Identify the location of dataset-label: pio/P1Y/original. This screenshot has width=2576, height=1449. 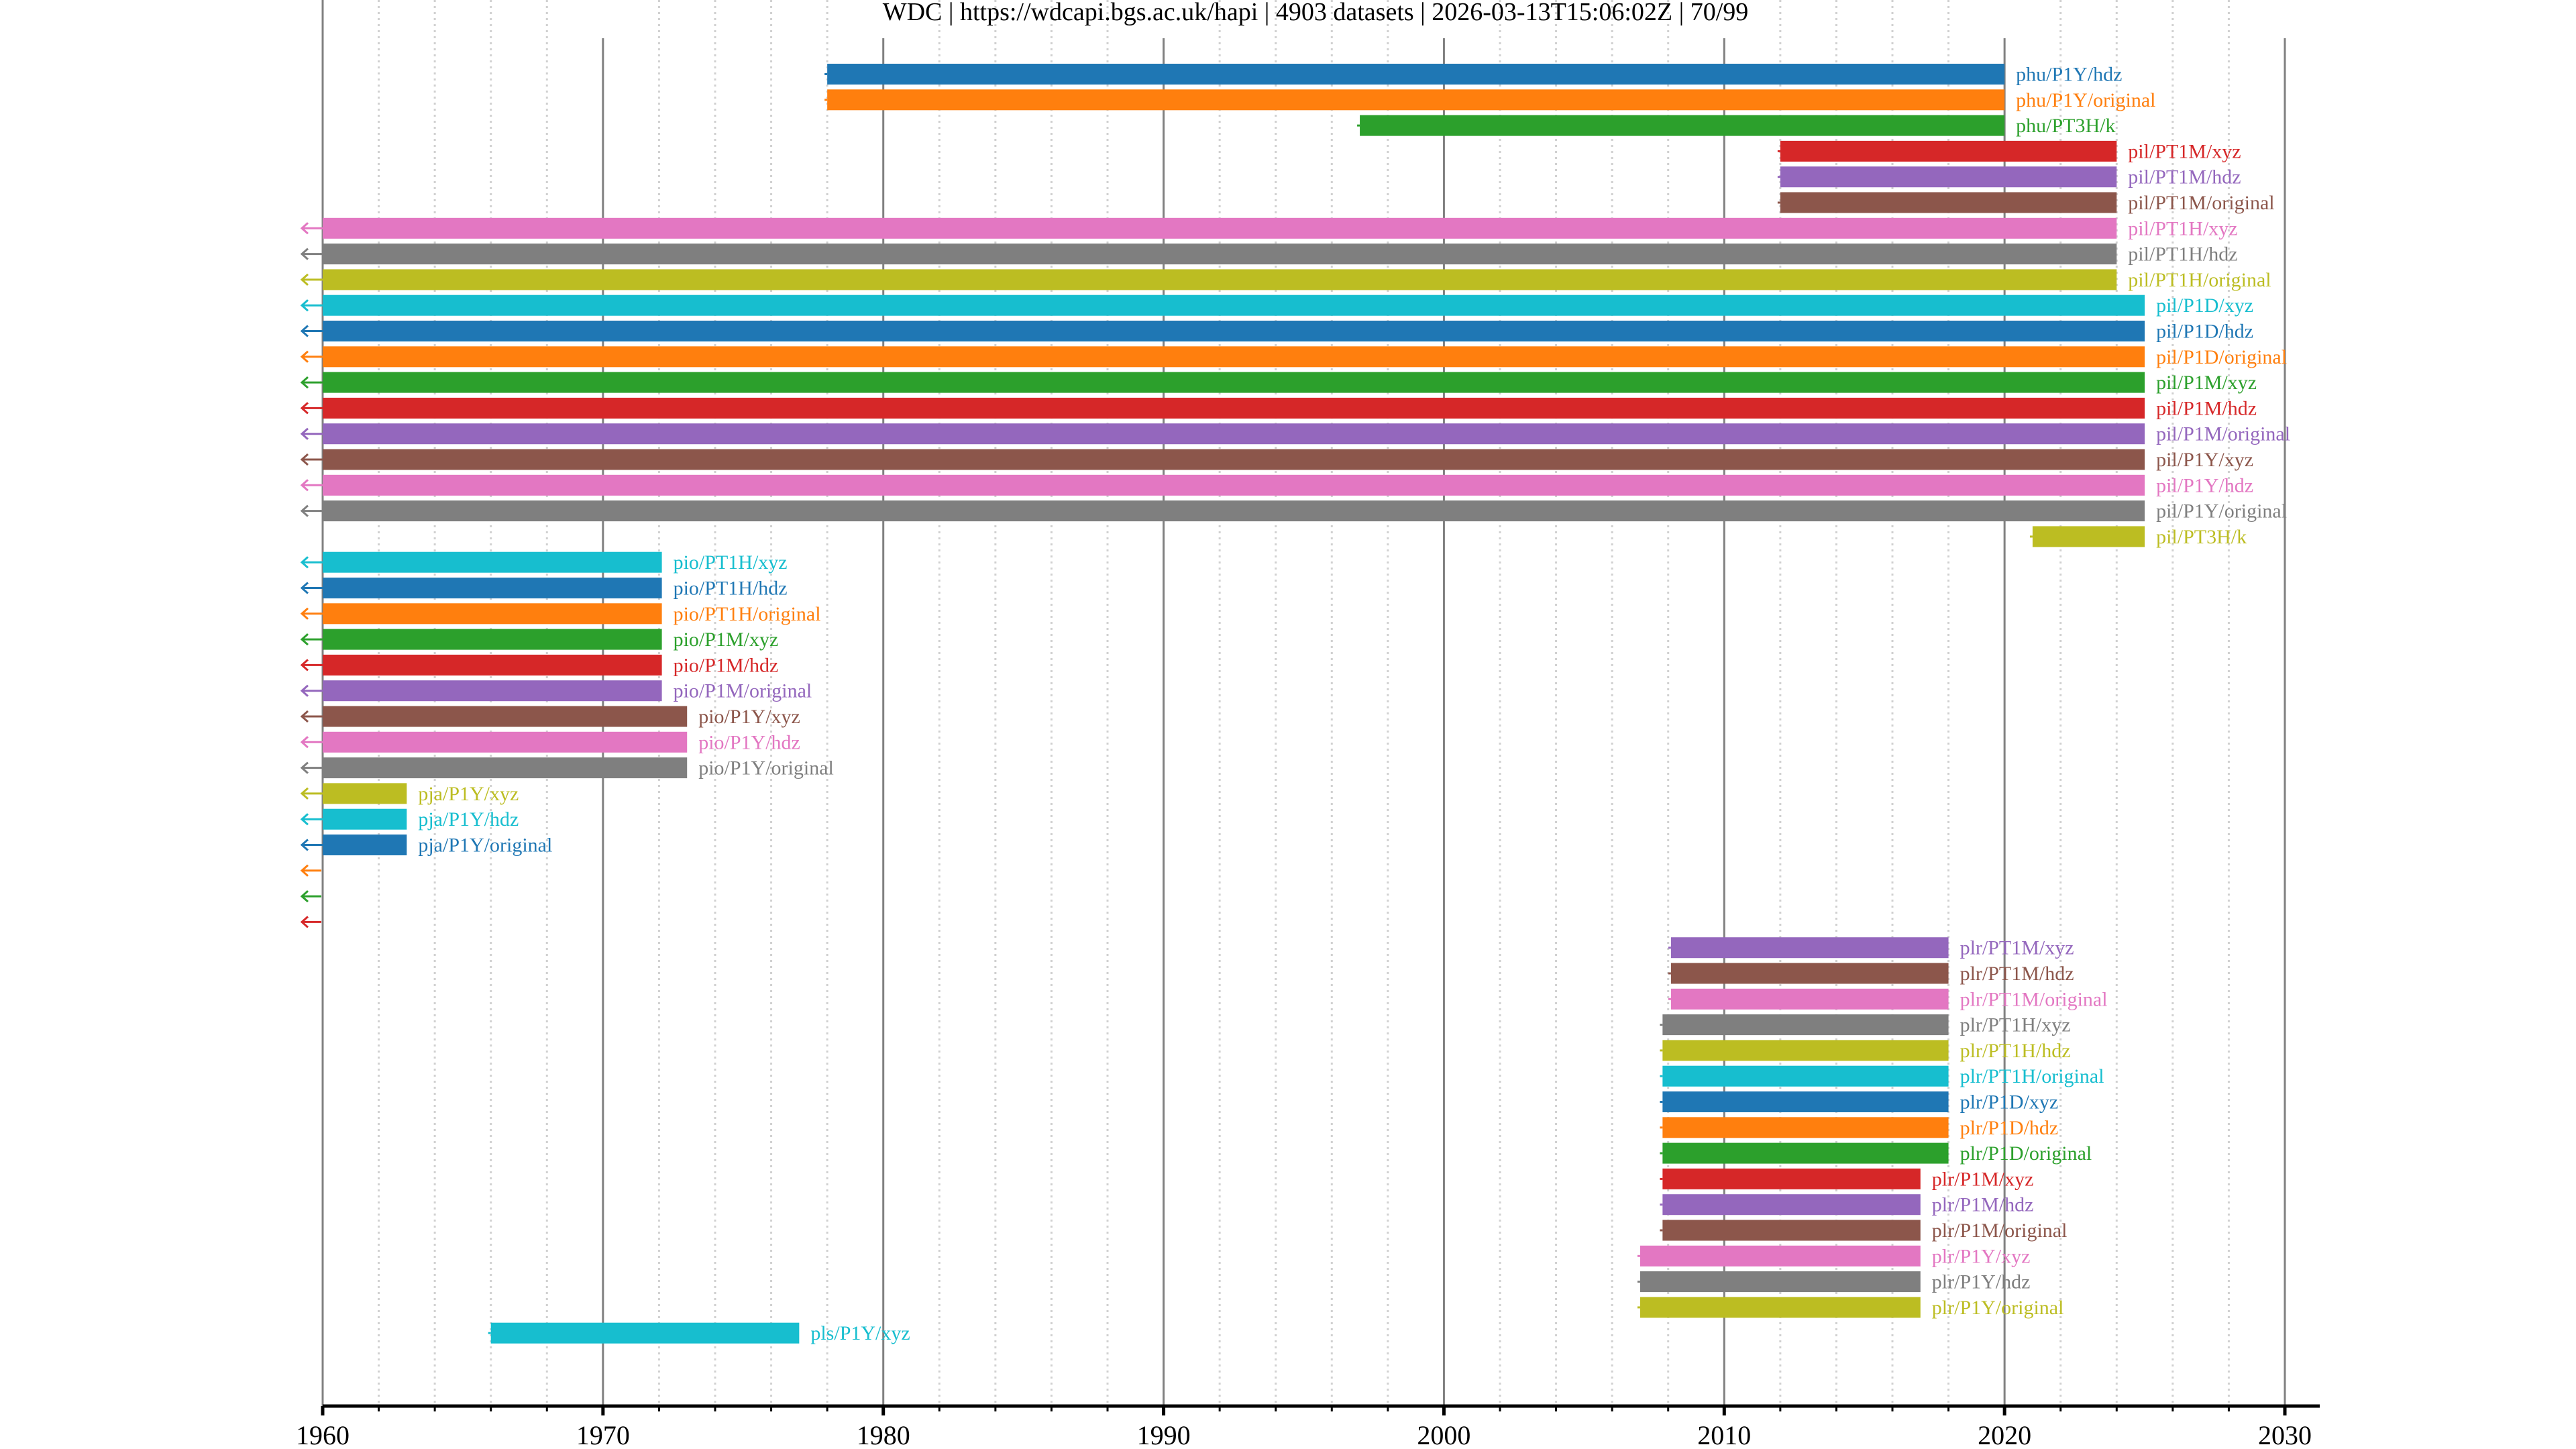
(766, 768).